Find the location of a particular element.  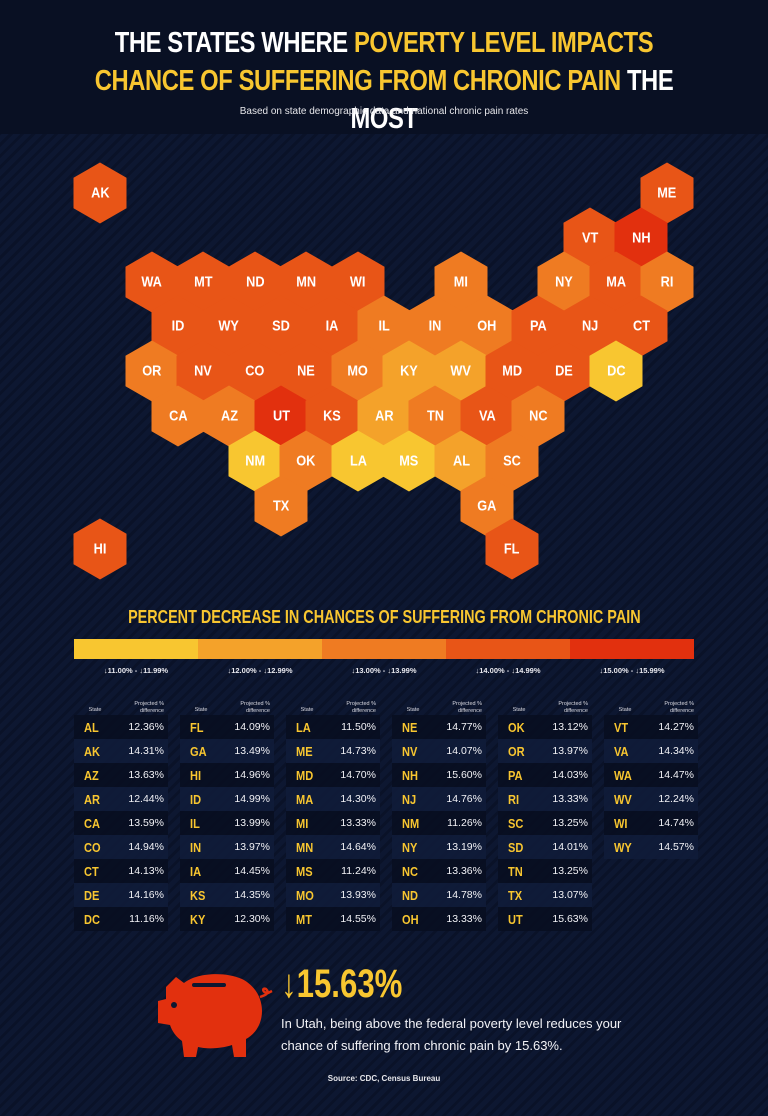

table-row: WV 12.24% is located at coordinates (651, 799).